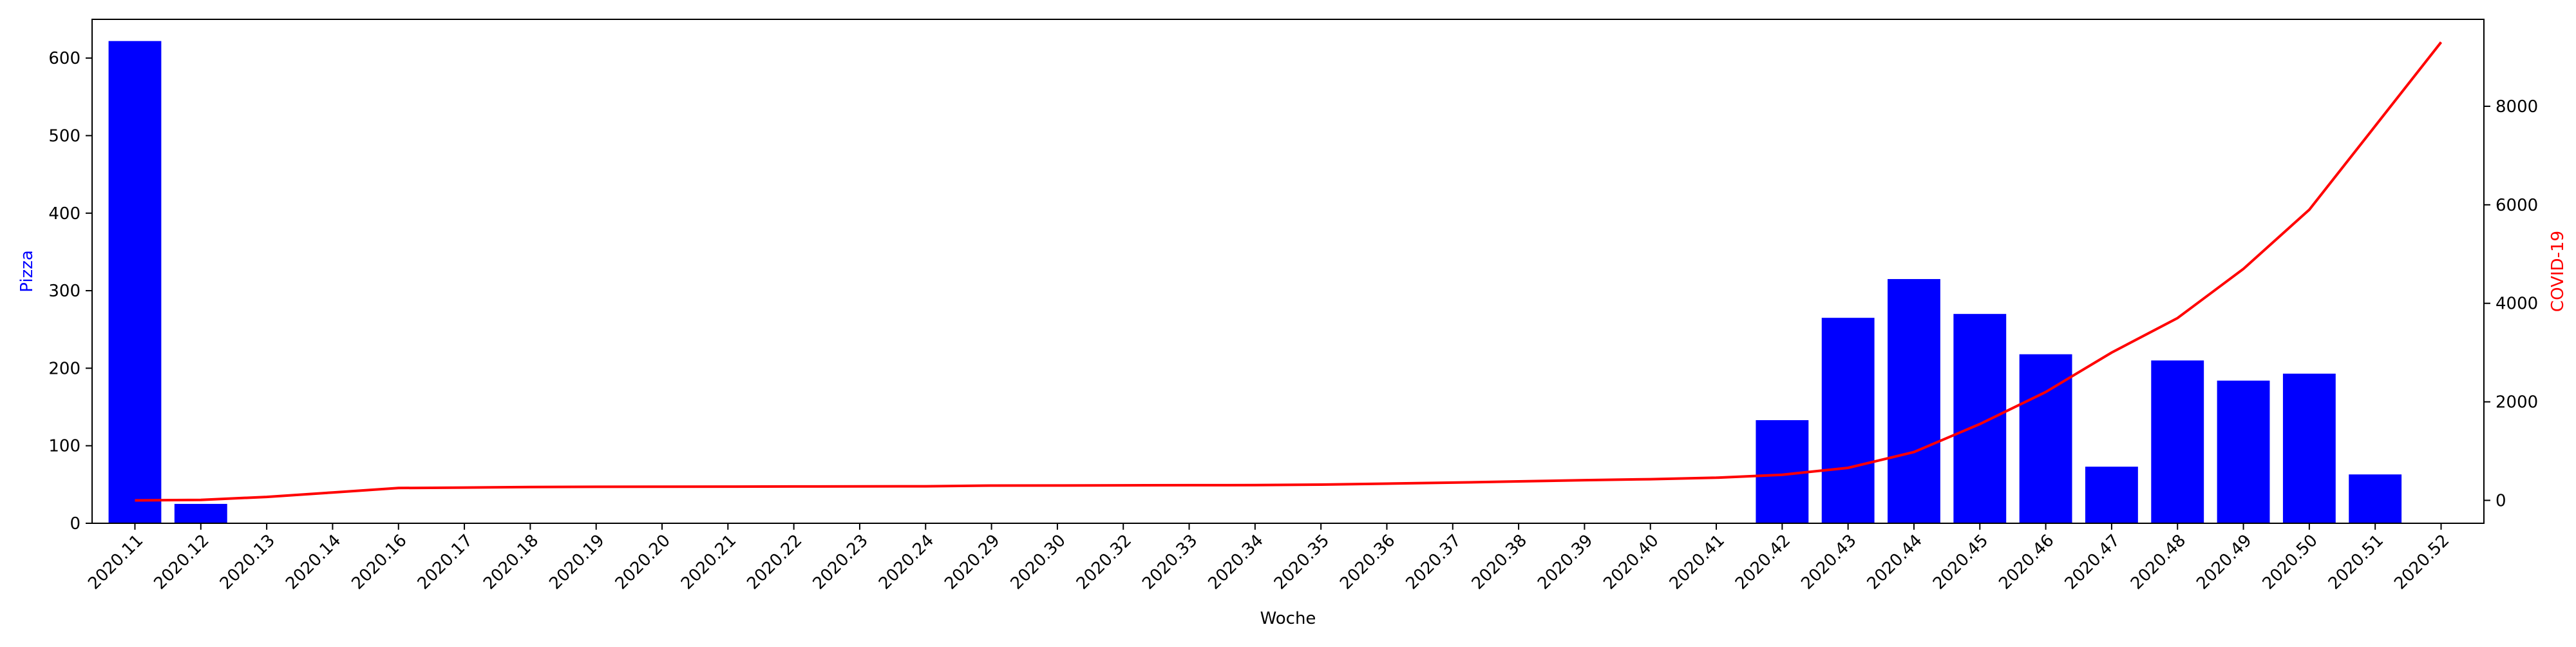 This screenshot has height=647, width=2576. I want to click on x-tick-label: 2020.20, so click(643, 562).